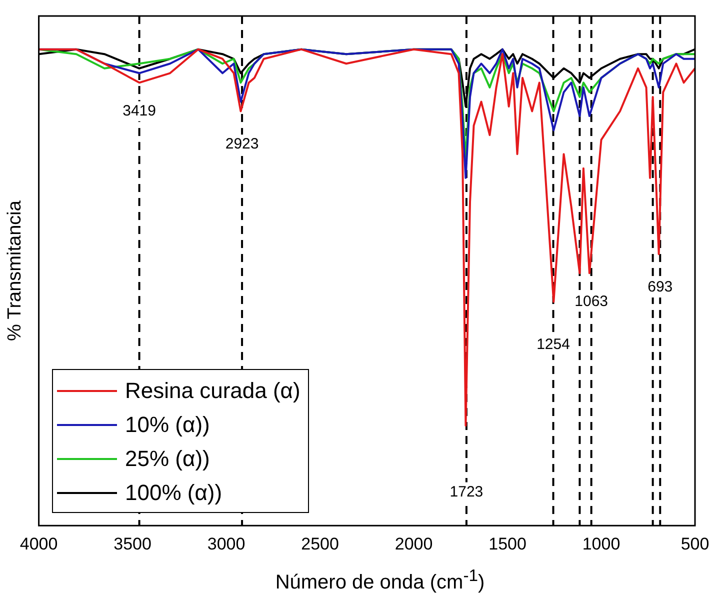 This screenshot has height=598, width=715. Describe the element at coordinates (507, 544) in the screenshot. I see `x-tick-label: 1500` at that location.